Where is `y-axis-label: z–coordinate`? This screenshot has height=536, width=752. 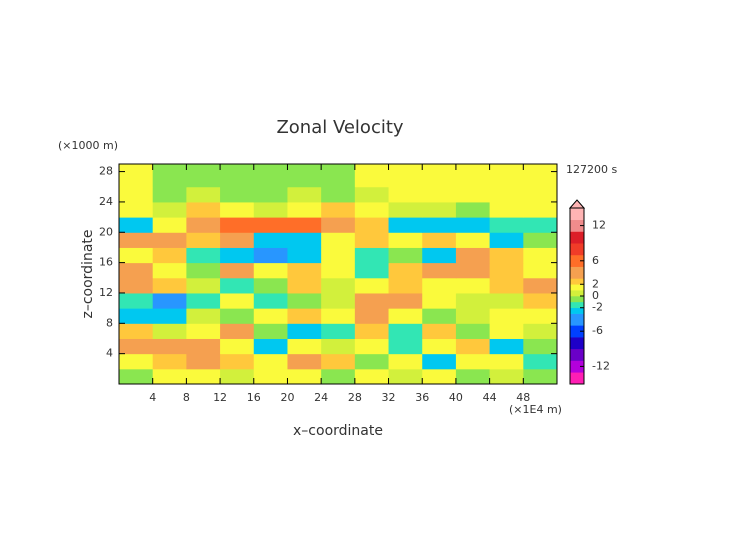
y-axis-label: z–coordinate is located at coordinates (88, 273).